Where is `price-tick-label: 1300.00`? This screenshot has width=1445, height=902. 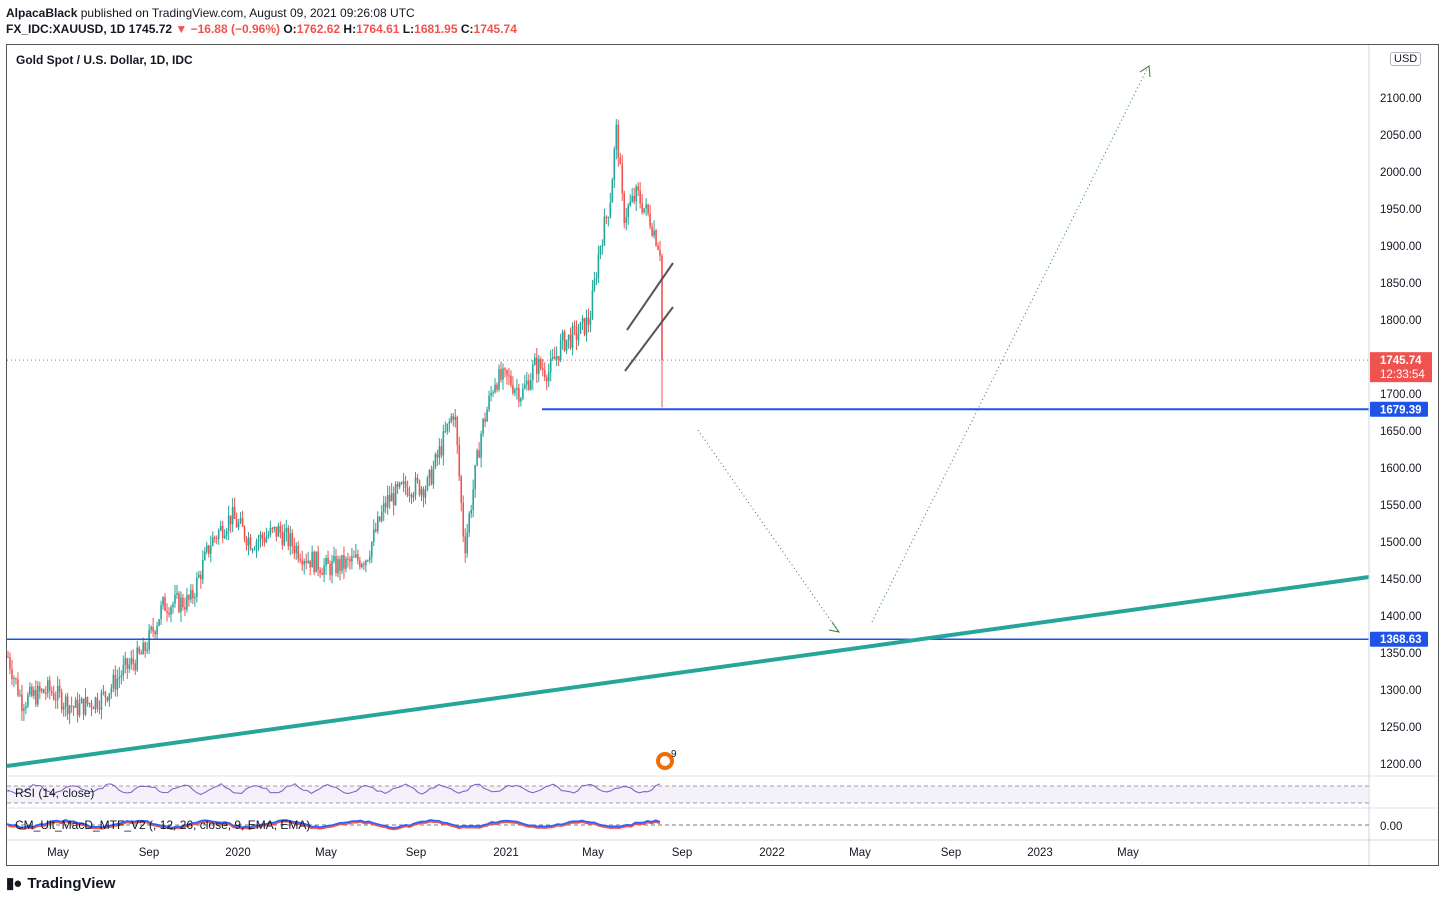 price-tick-label: 1300.00 is located at coordinates (1401, 691).